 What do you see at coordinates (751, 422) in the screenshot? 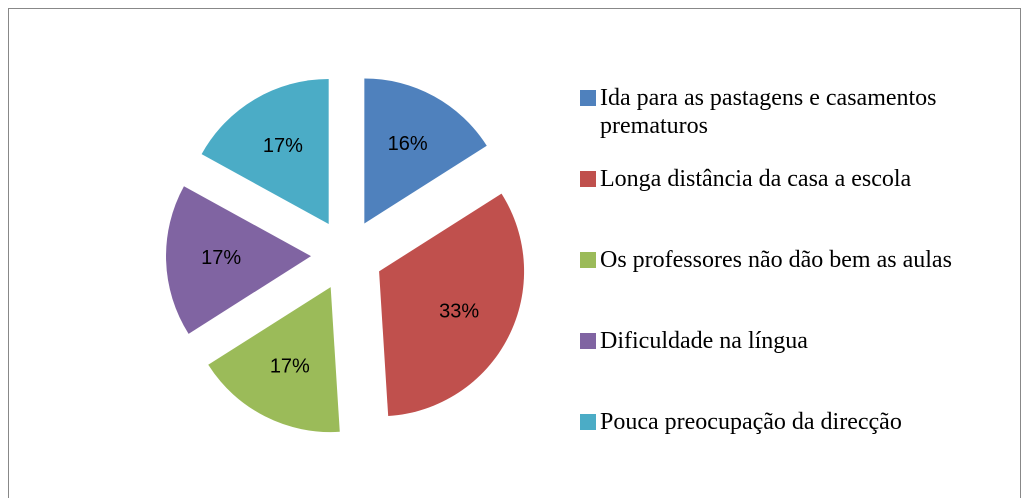
I see `legend-label: Pouca preocupação da direcção` at bounding box center [751, 422].